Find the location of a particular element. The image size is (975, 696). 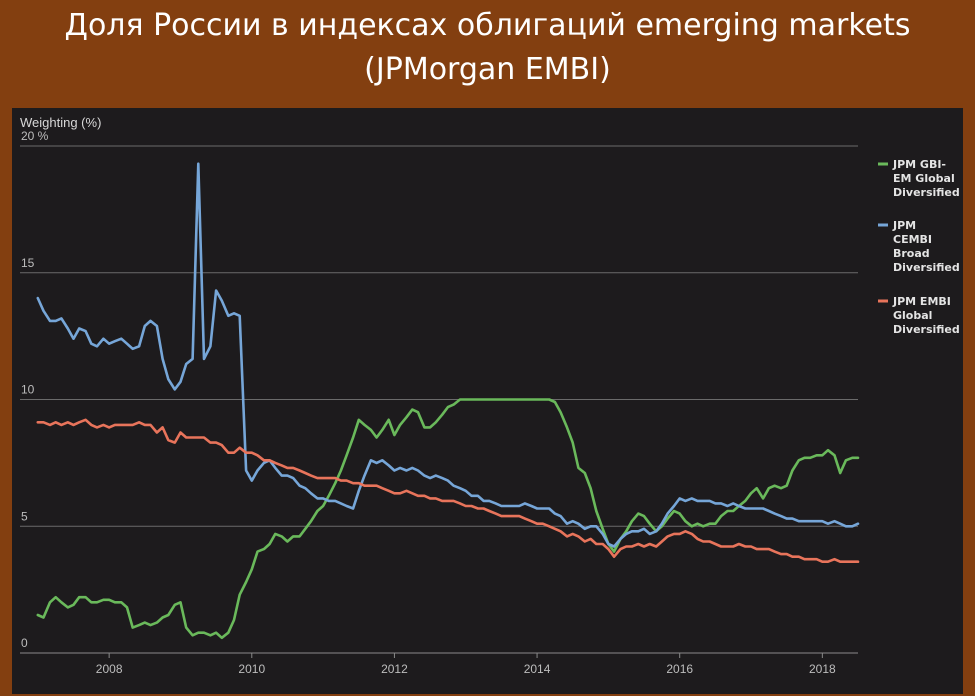

legend-entry-text: EM Global is located at coordinates (924, 178).